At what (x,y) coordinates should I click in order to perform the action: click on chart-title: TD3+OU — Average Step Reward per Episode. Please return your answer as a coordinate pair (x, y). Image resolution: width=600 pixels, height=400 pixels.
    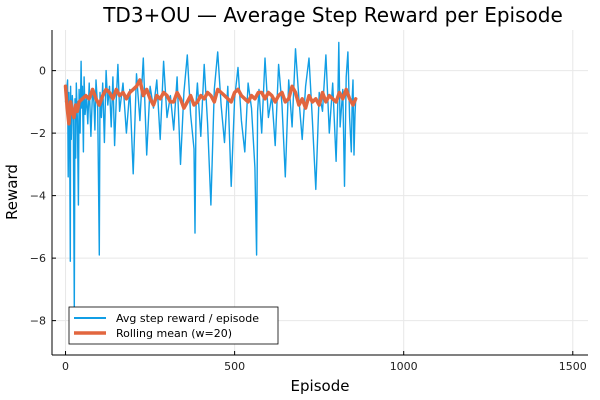
    Looking at the image, I should click on (332, 15).